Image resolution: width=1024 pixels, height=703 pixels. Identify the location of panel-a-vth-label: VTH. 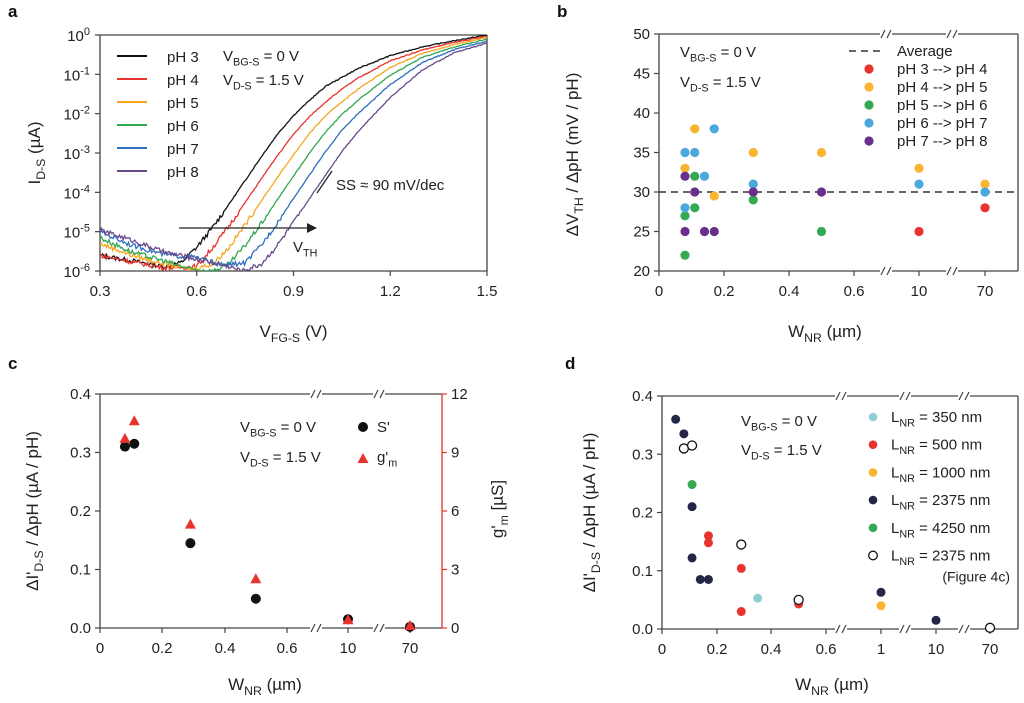
(305, 249).